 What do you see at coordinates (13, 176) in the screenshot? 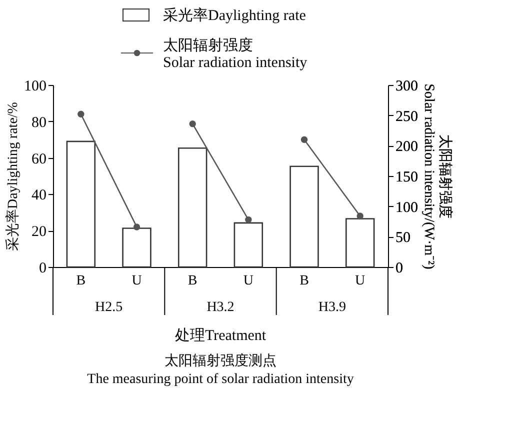
I see `y-axis-title: 采光率Daylighting rate/%` at bounding box center [13, 176].